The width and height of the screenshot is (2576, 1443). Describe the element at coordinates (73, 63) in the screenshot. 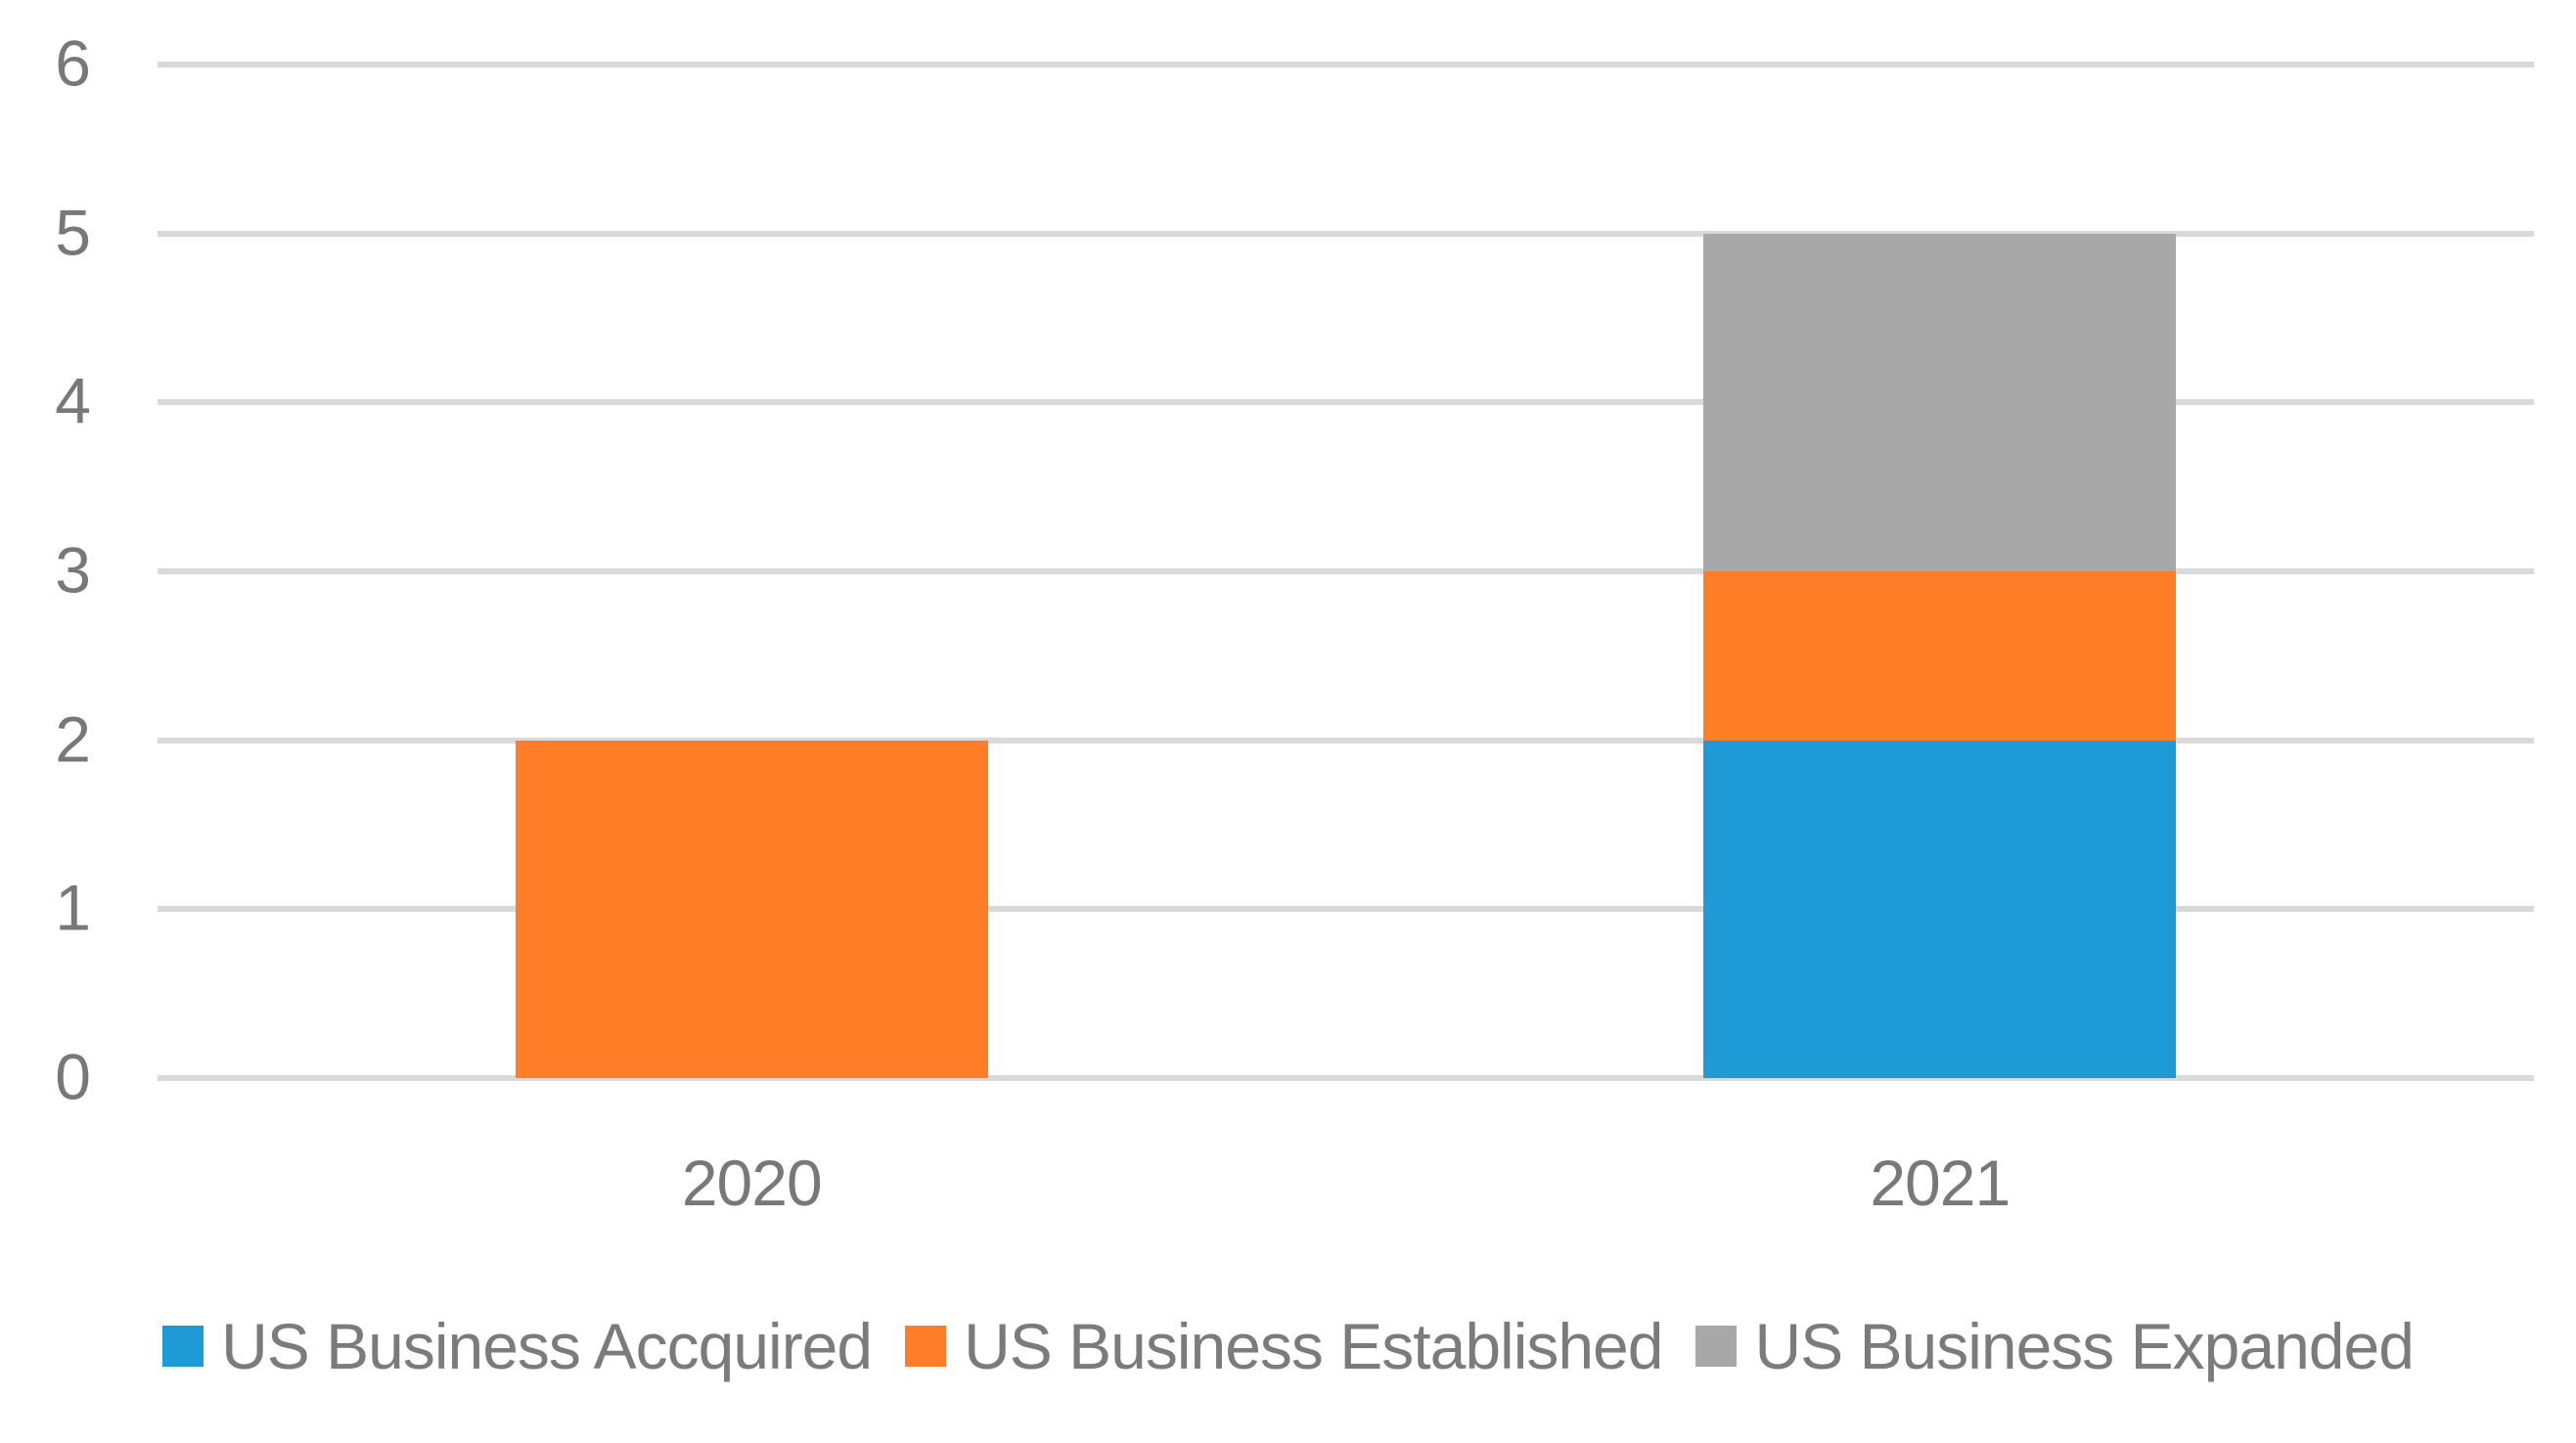

I see `y-axis-tick-label: 6` at that location.